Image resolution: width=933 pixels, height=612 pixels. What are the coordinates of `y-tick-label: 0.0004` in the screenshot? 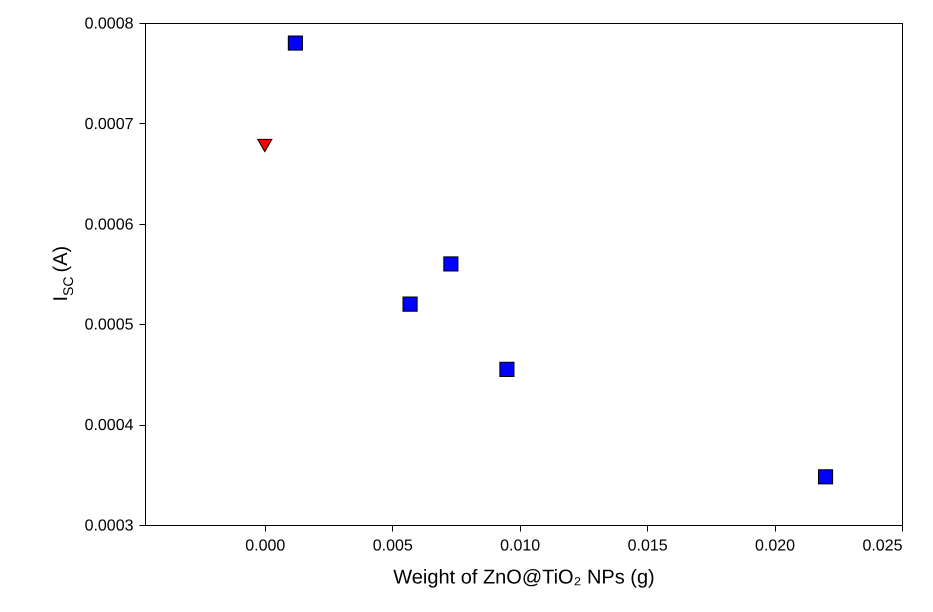 It's located at (109, 425).